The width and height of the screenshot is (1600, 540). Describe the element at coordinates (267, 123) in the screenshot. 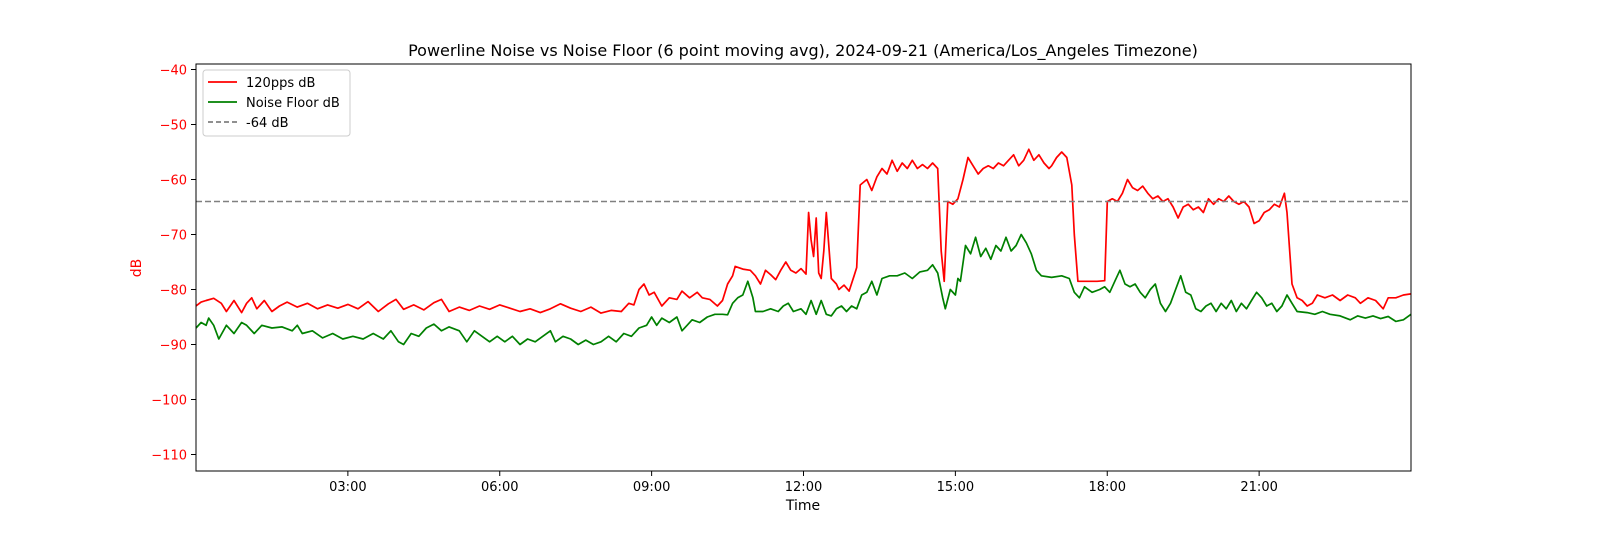

I see `legend-label: -64 dB` at that location.